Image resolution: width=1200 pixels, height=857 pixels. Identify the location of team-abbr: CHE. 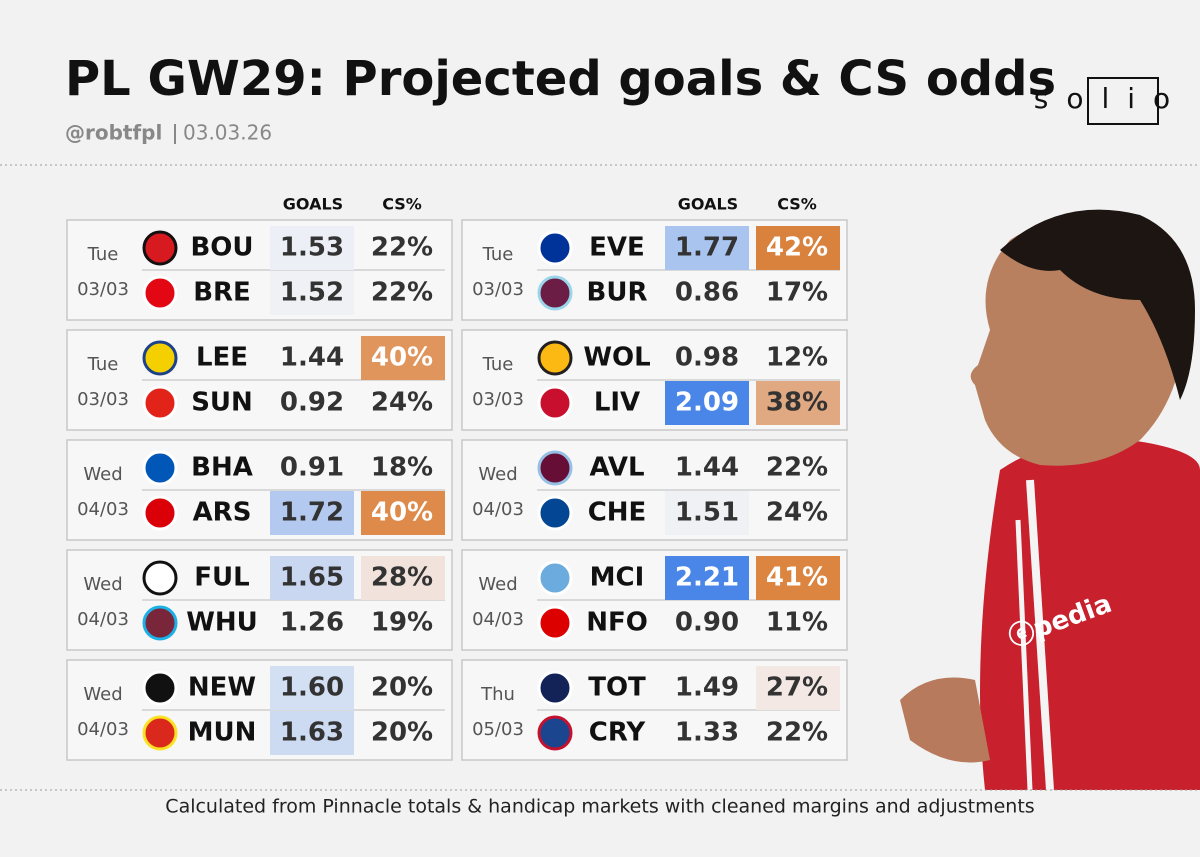
(617, 513).